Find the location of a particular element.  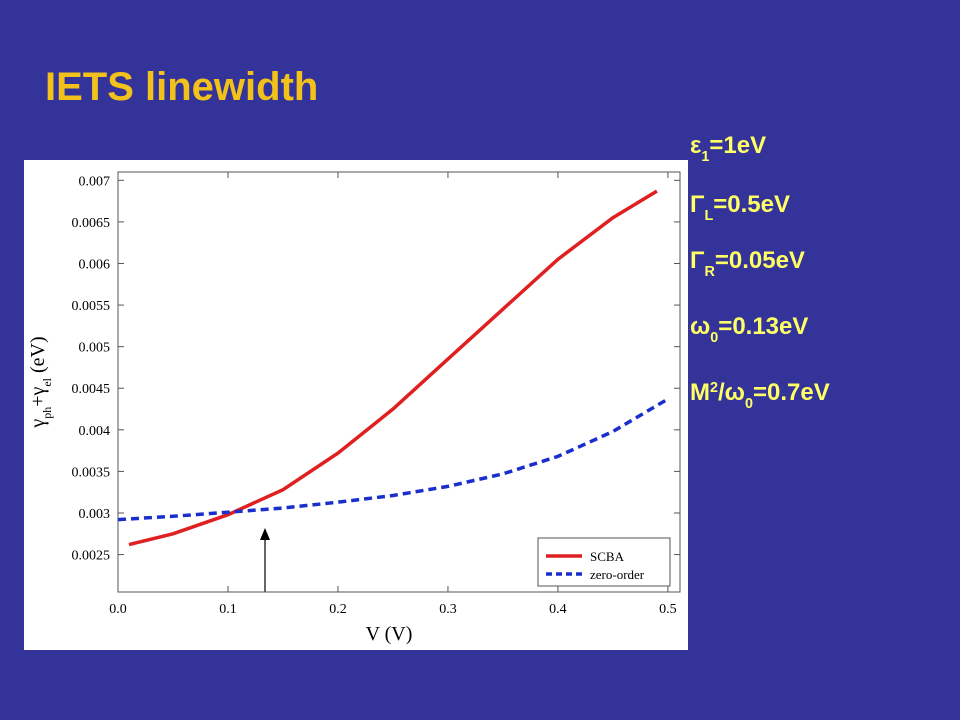

x-tick-label: 0.5 is located at coordinates (668, 609).